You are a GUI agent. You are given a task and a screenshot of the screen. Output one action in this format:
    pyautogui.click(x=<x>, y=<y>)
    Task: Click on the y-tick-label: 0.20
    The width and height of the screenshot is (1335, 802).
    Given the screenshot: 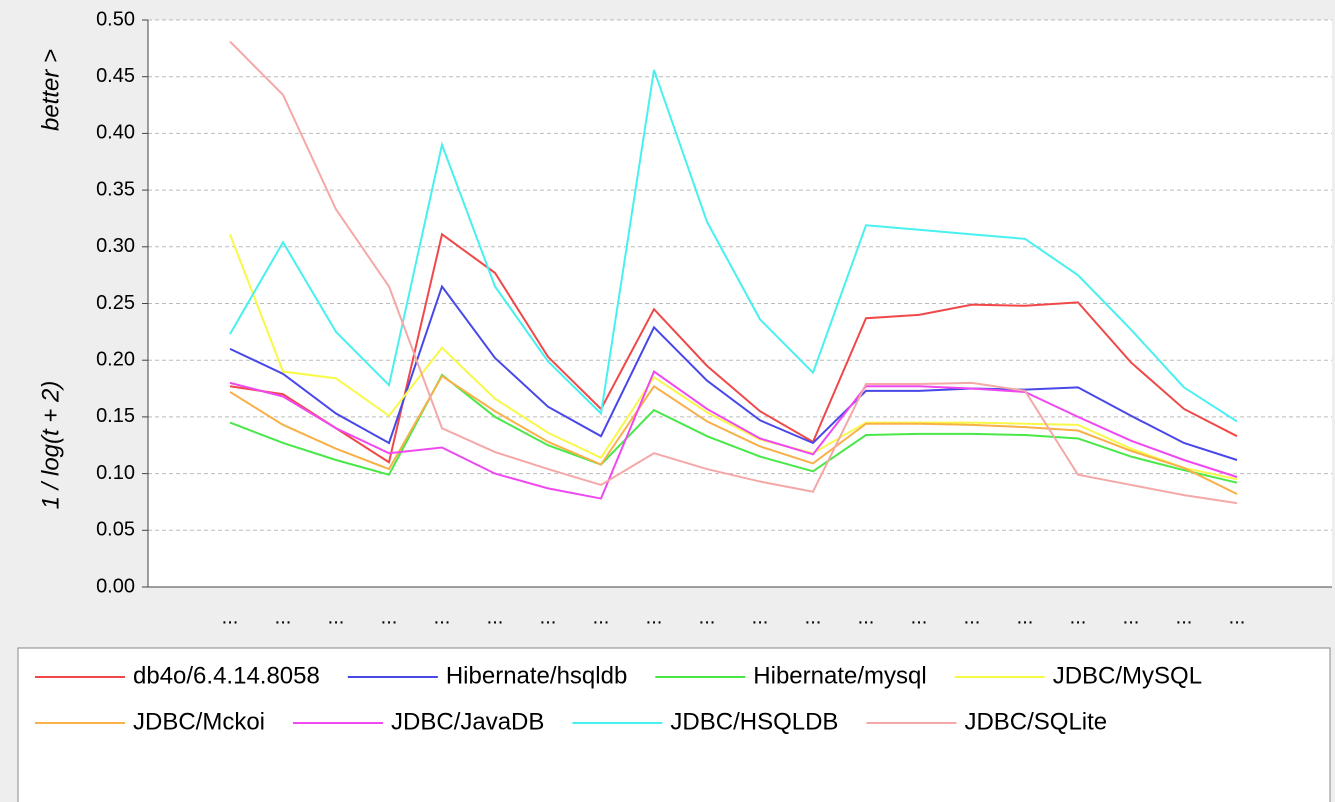 What is the action you would take?
    pyautogui.click(x=115, y=359)
    